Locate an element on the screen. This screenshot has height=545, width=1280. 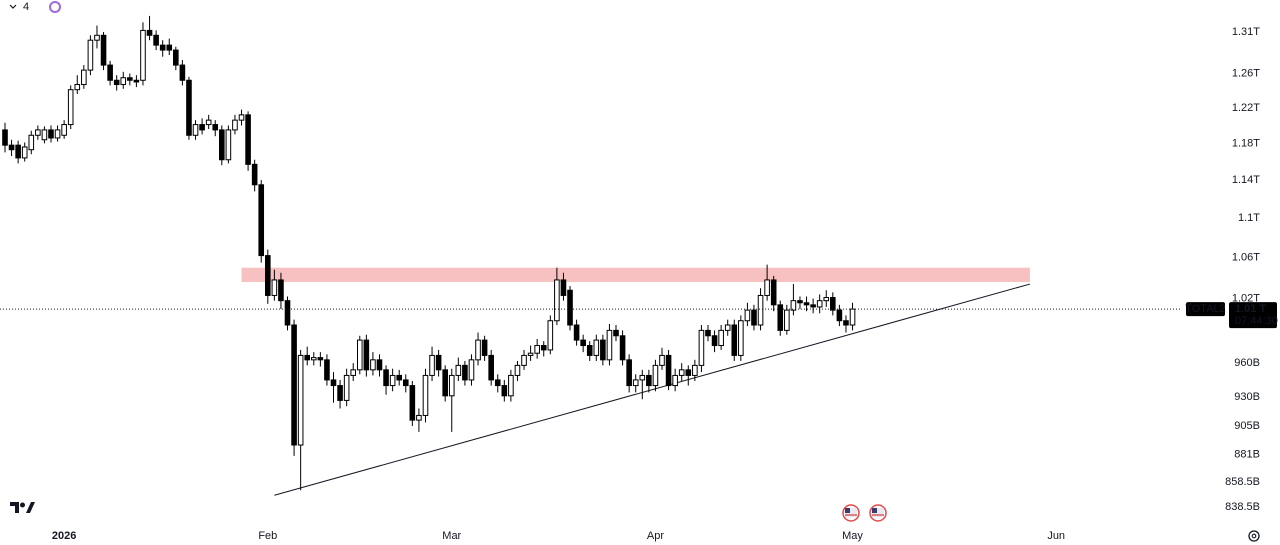
indicator-icon is located at coordinates (55, 7).